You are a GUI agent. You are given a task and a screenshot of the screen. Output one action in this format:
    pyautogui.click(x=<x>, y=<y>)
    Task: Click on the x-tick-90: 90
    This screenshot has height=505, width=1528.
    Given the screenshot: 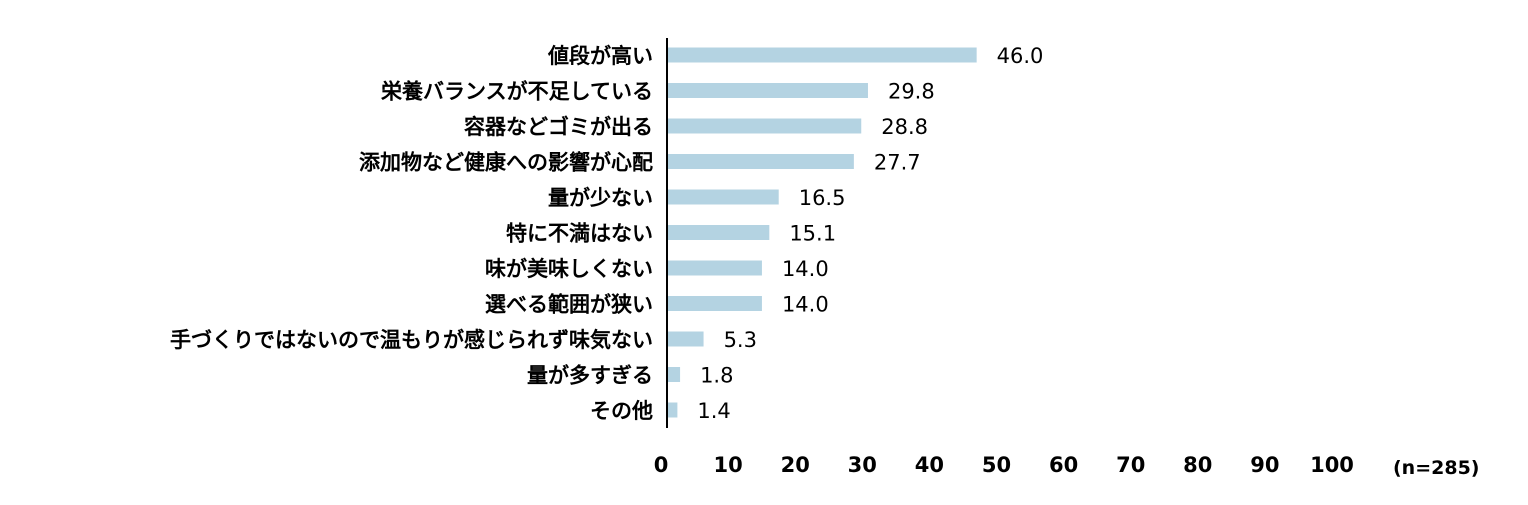 What is the action you would take?
    pyautogui.click(x=1264, y=465)
    